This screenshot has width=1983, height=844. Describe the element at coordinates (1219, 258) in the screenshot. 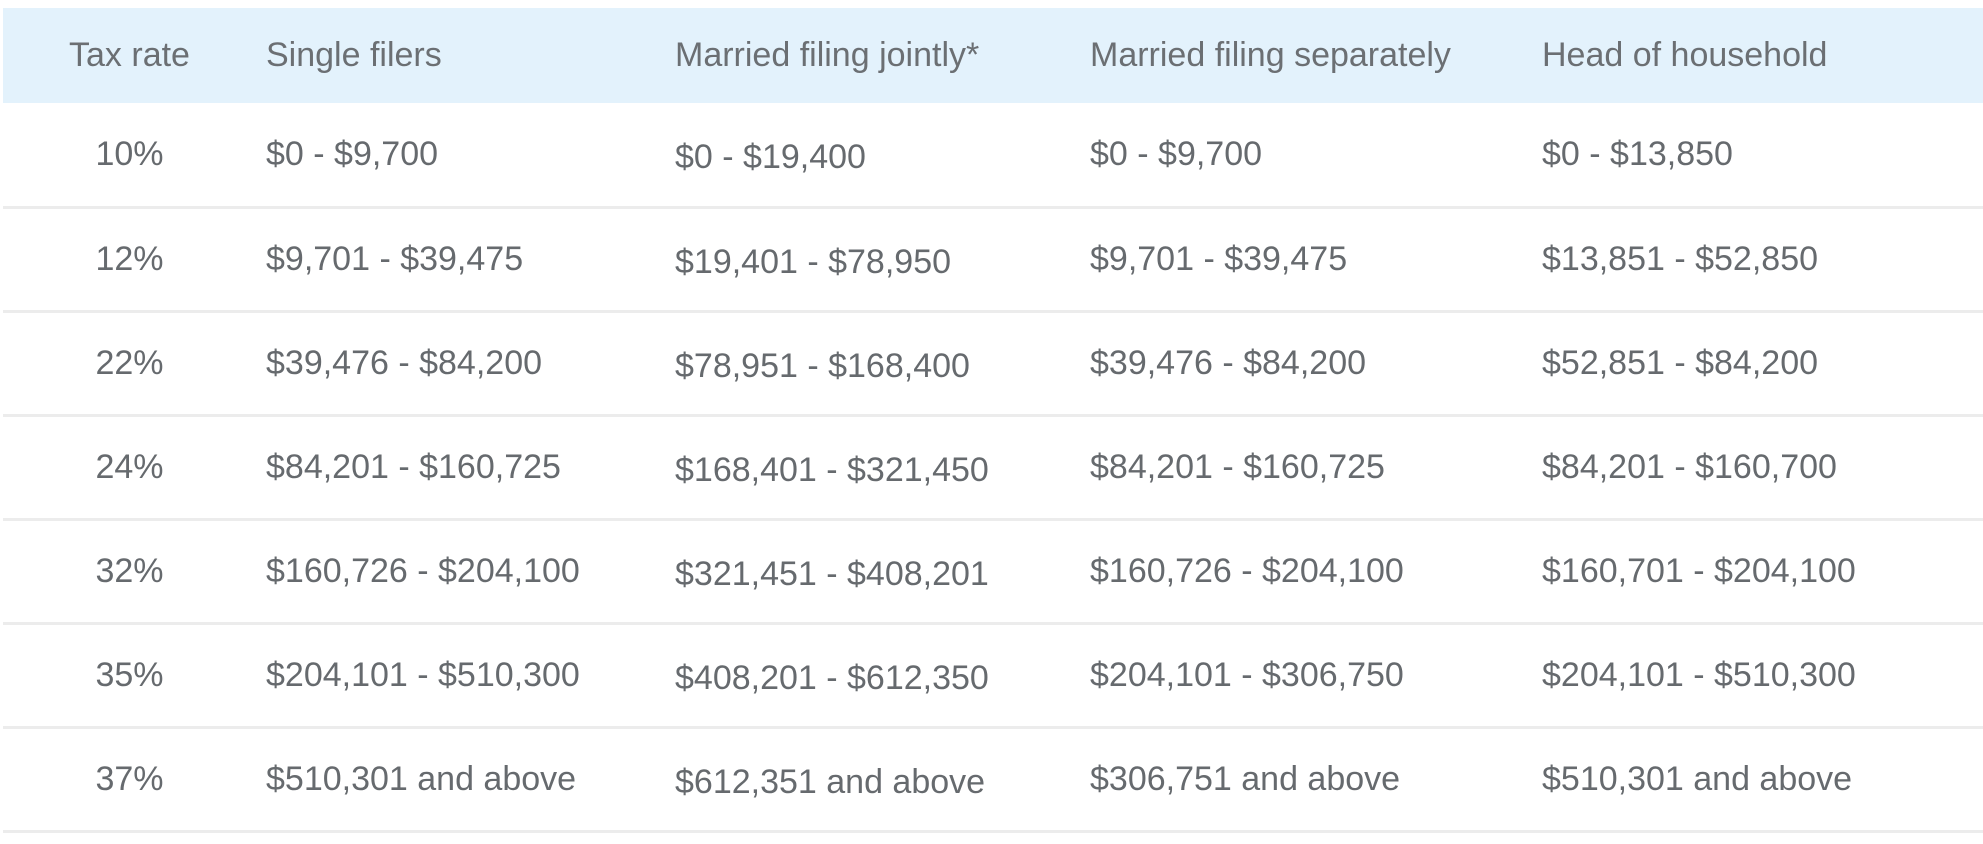

I see `cell-married-separately: $9,701 - $39,475` at that location.